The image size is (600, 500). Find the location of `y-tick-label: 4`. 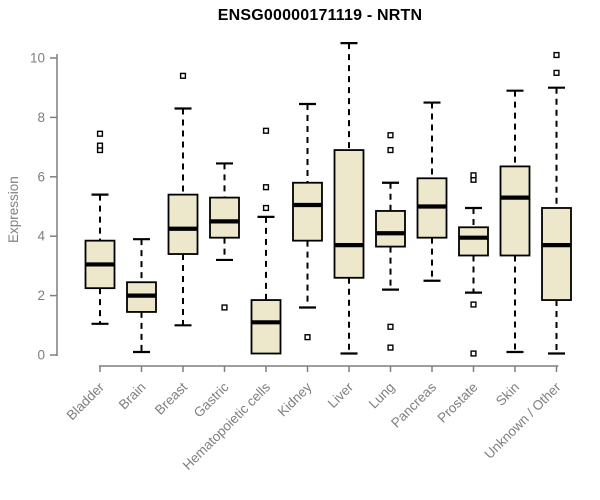

y-tick-label: 4 is located at coordinates (41, 236).